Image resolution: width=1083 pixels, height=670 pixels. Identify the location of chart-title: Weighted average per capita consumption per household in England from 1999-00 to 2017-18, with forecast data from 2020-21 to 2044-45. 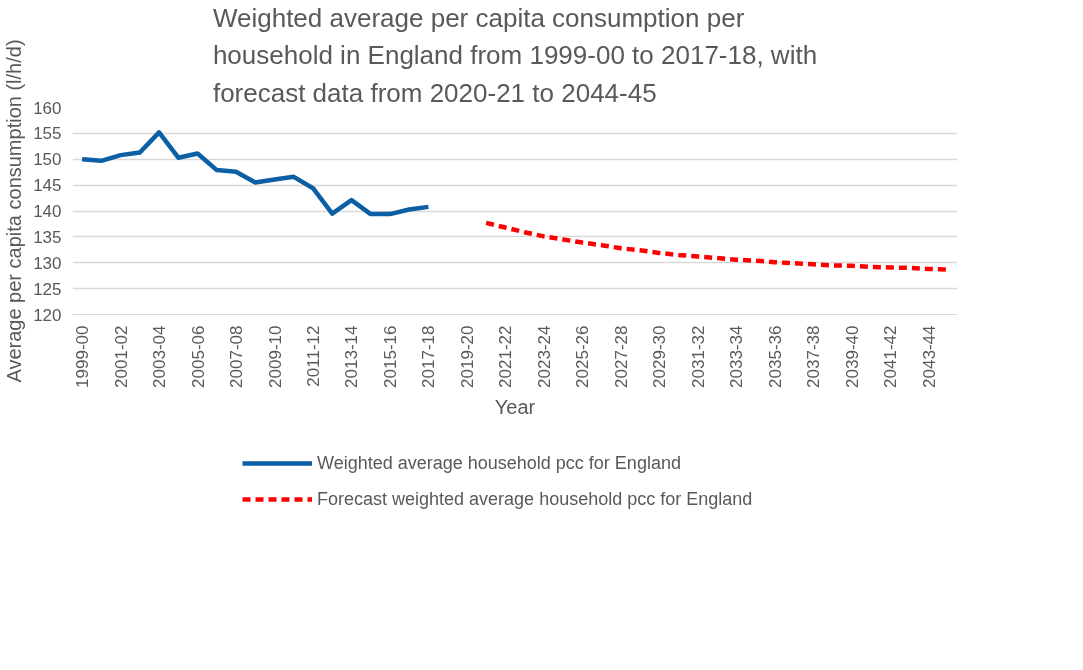
(515, 55).